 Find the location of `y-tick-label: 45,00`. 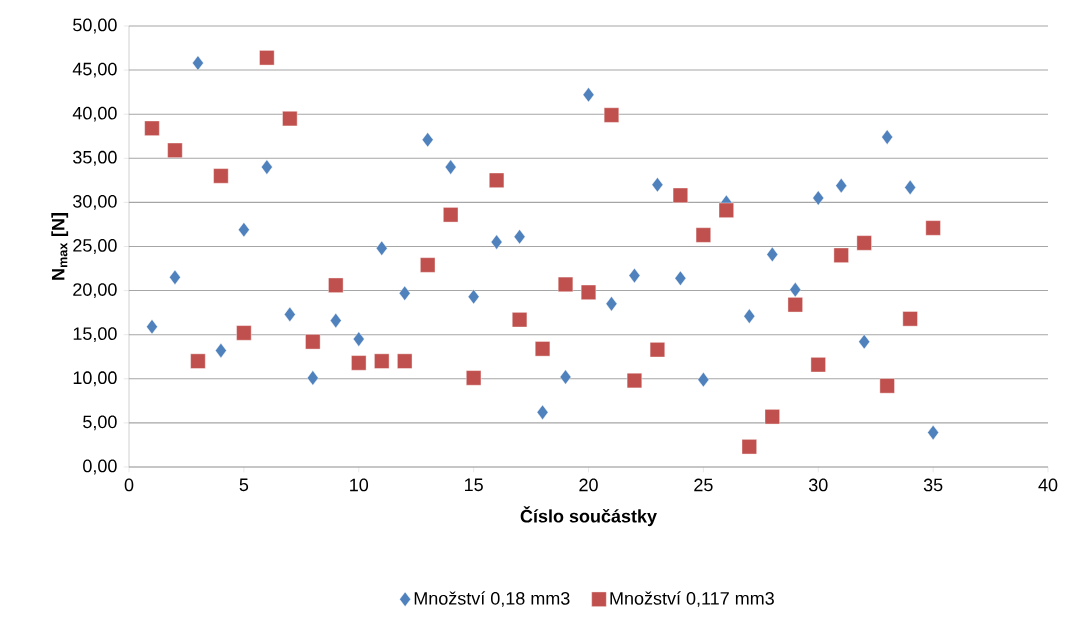

y-tick-label: 45,00 is located at coordinates (94, 70).